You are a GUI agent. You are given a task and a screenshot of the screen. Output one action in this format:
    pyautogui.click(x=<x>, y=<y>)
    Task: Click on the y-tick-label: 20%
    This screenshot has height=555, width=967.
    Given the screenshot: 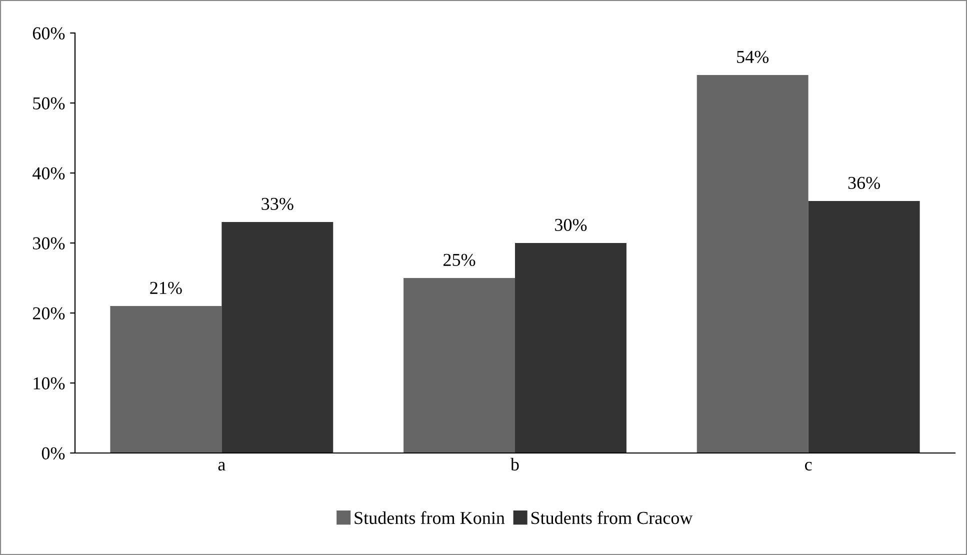 What is the action you would take?
    pyautogui.click(x=48, y=313)
    